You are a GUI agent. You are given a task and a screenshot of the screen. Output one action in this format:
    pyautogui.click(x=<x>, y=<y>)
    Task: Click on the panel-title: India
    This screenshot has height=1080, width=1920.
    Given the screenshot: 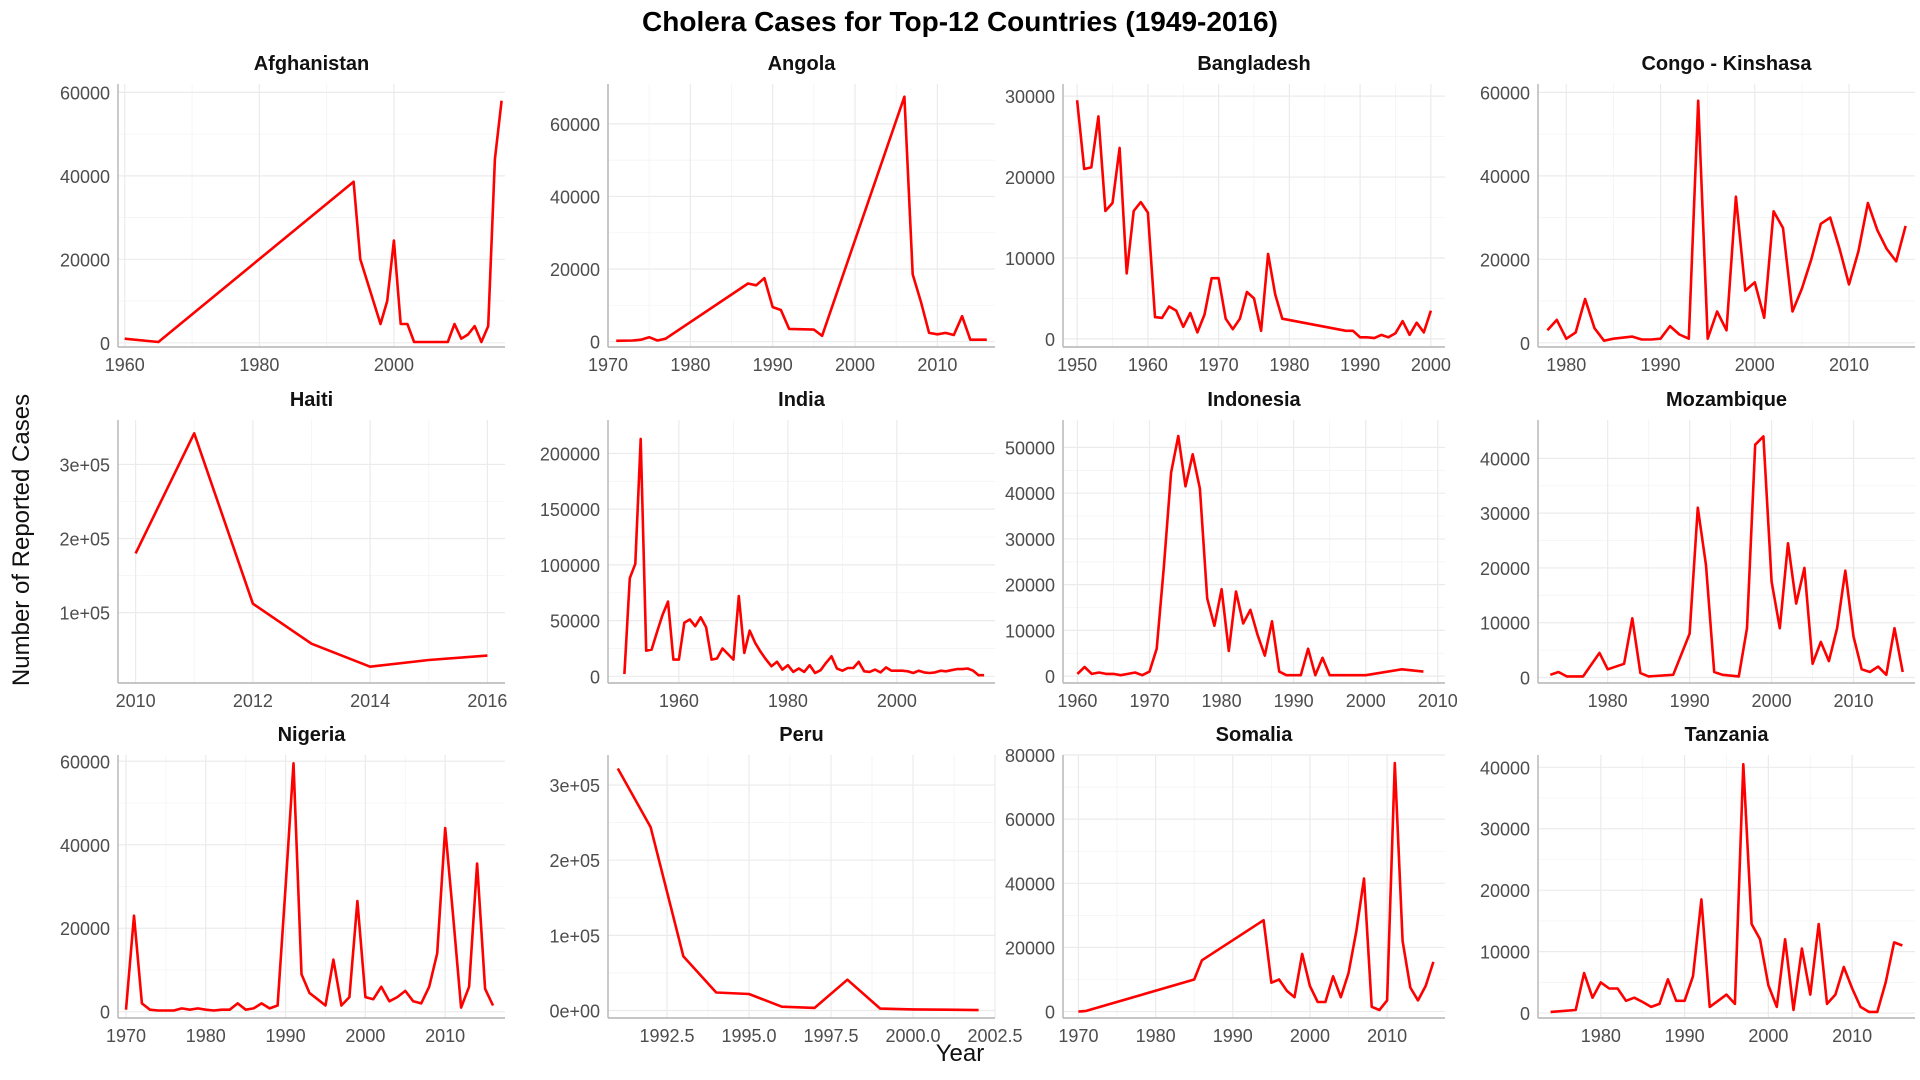 What is the action you would take?
    pyautogui.click(x=802, y=400)
    